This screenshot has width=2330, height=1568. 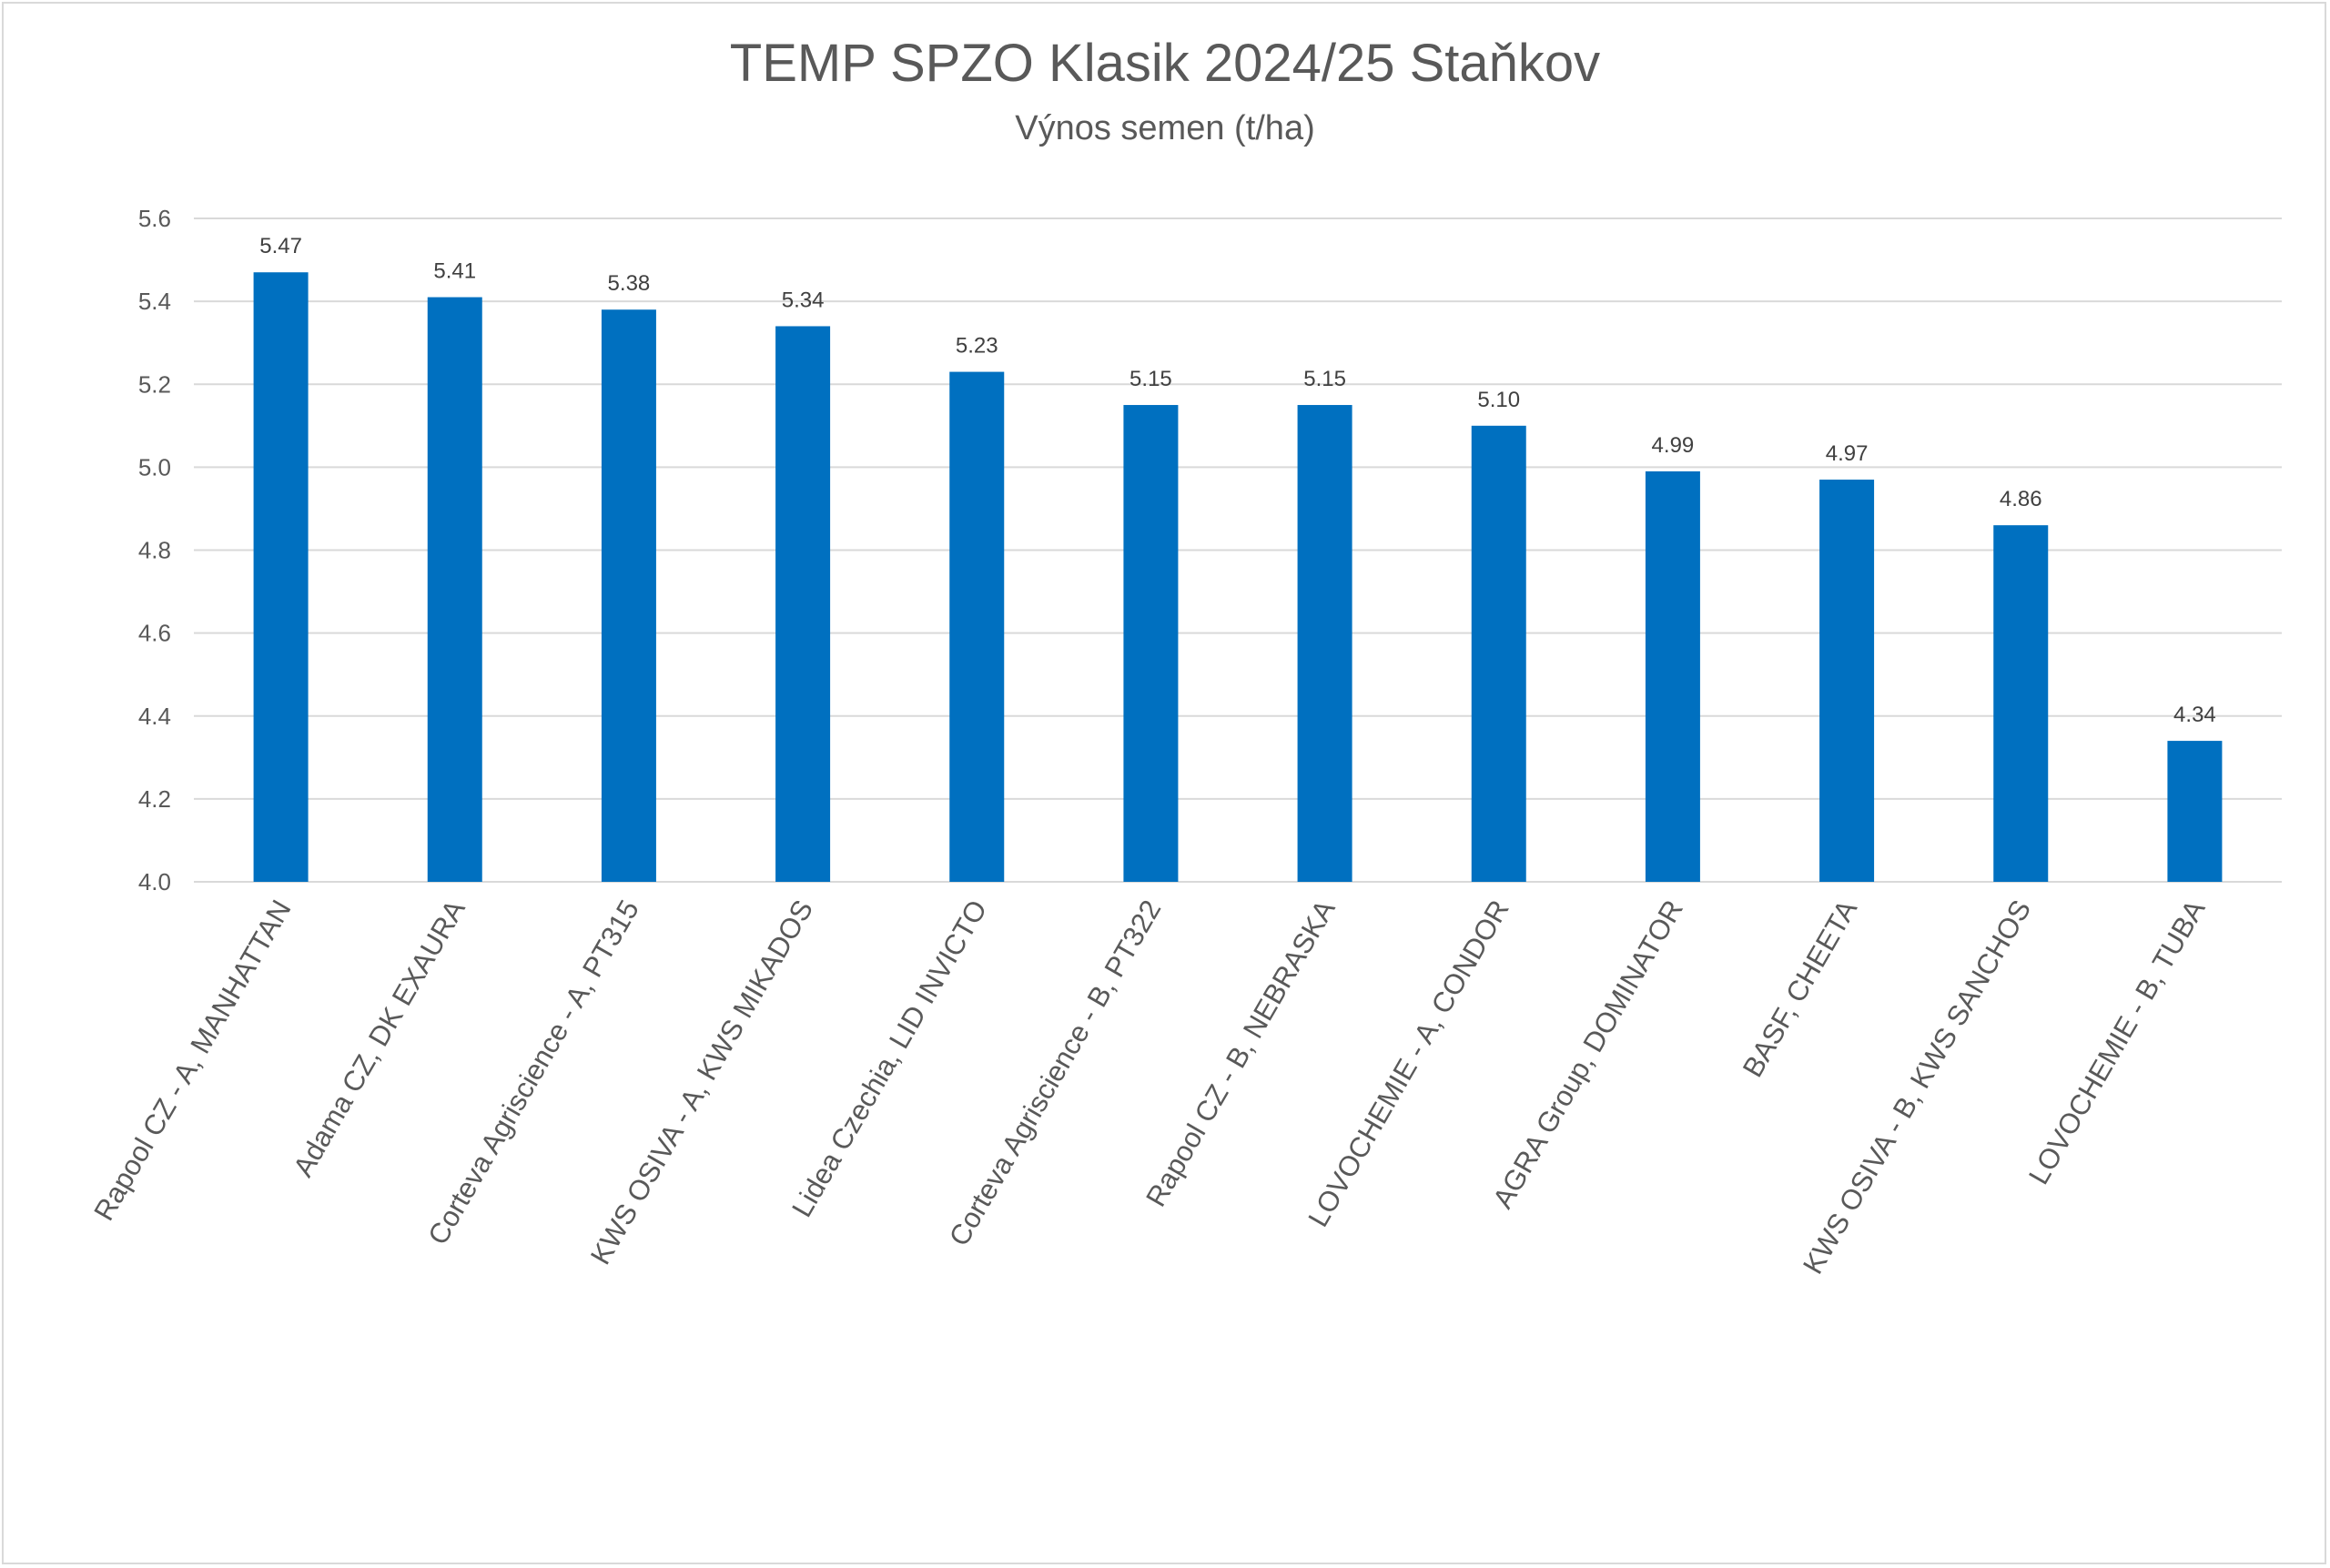 I want to click on chart-subtitle: Výnos semen (t/ha), so click(x=1165, y=128).